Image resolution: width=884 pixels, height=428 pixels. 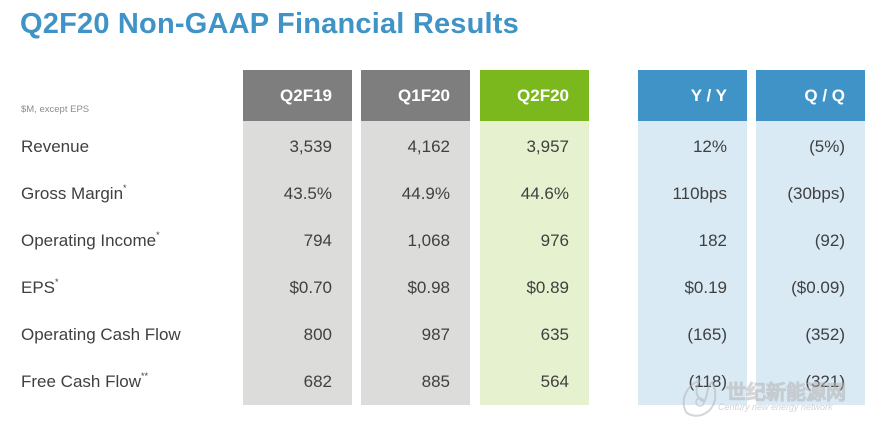 What do you see at coordinates (786, 392) in the screenshot?
I see `watermark-text: 世纪新能源网` at bounding box center [786, 392].